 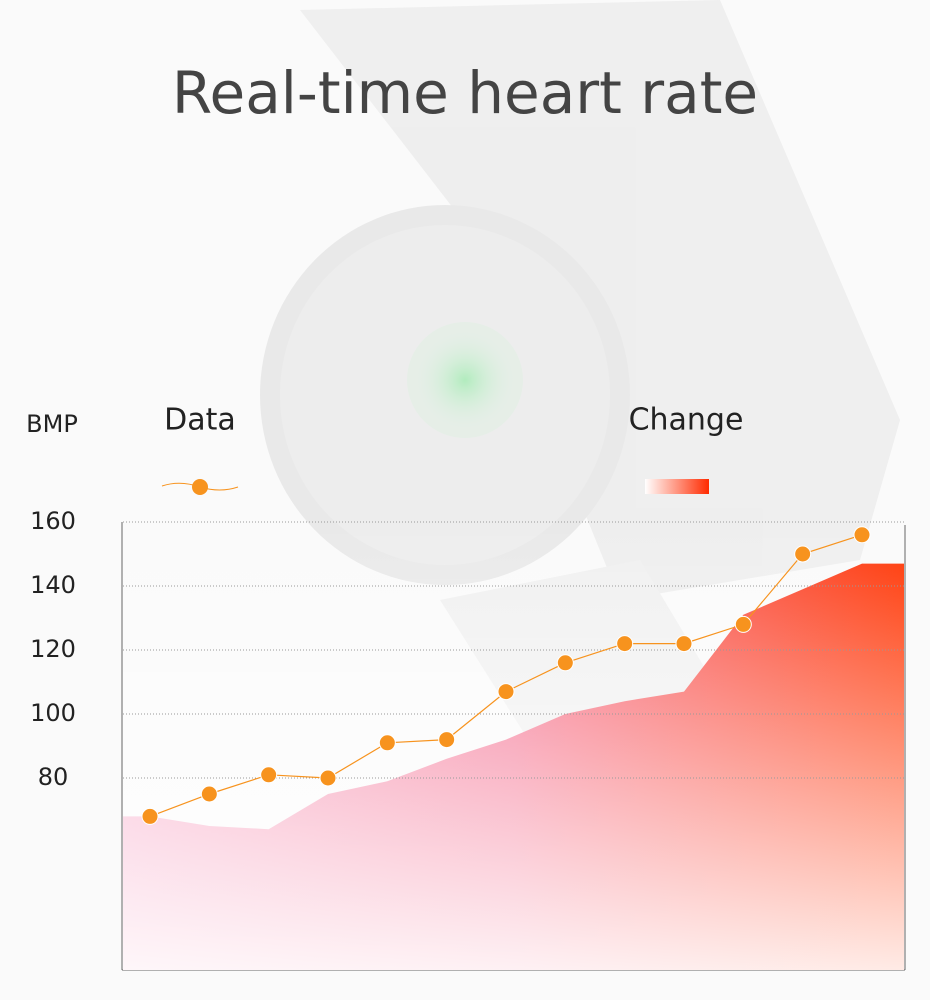 What do you see at coordinates (200, 420) in the screenshot?
I see `legend-label: Data` at bounding box center [200, 420].